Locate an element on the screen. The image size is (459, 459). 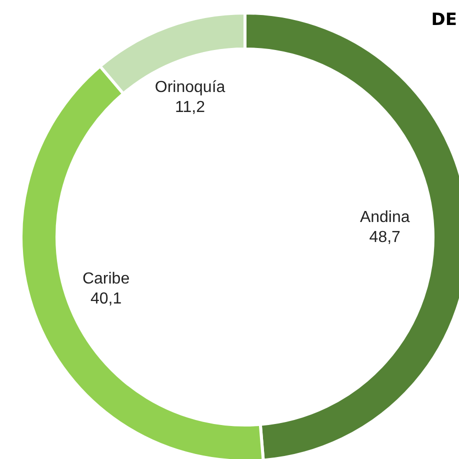
data-label: 11,2 is located at coordinates (190, 107).